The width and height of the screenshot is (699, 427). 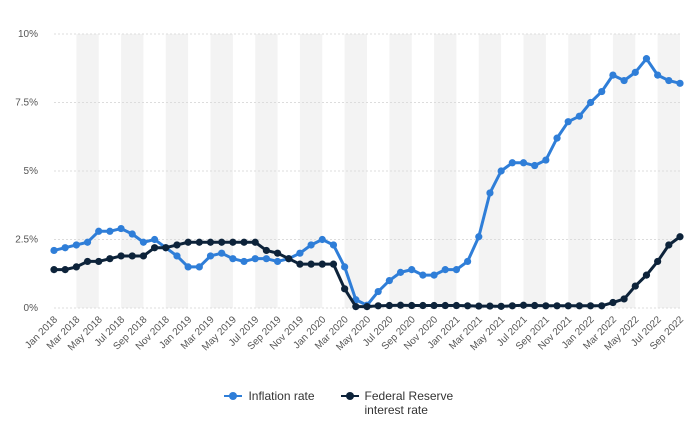 I want to click on legend-item-federal-reserve-rate: Federal Reserve interest rate, so click(x=407, y=403).